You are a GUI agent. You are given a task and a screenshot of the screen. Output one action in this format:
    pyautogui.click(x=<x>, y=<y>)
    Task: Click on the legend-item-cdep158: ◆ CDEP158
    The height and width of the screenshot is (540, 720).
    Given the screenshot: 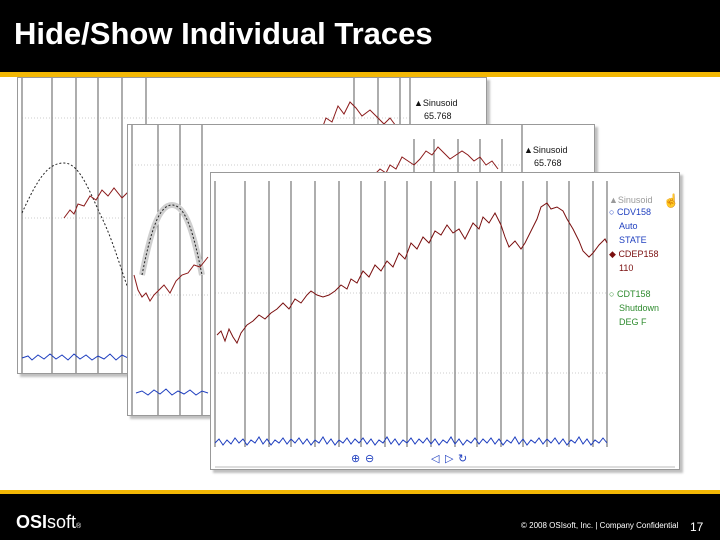 What is the action you would take?
    pyautogui.click(x=633, y=254)
    